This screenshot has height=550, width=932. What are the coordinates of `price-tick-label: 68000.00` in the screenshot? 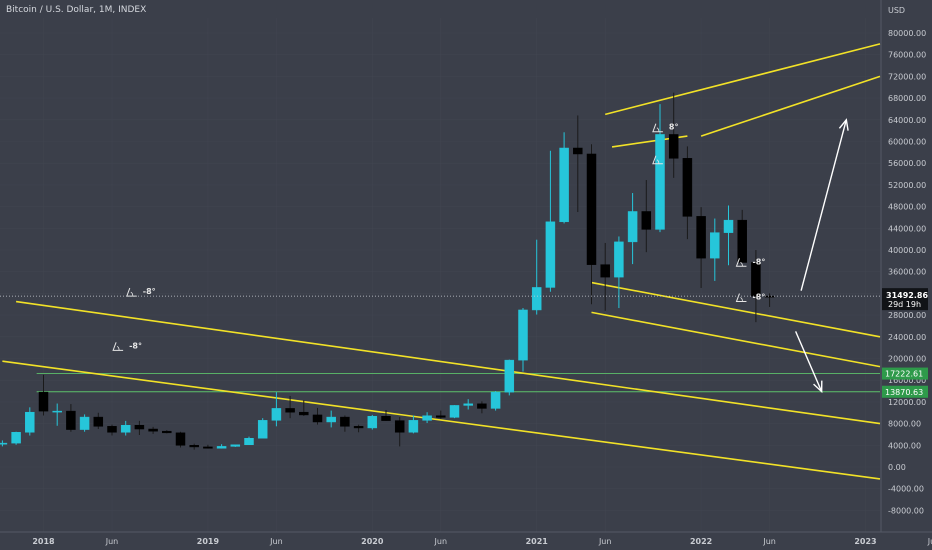 It's located at (907, 98).